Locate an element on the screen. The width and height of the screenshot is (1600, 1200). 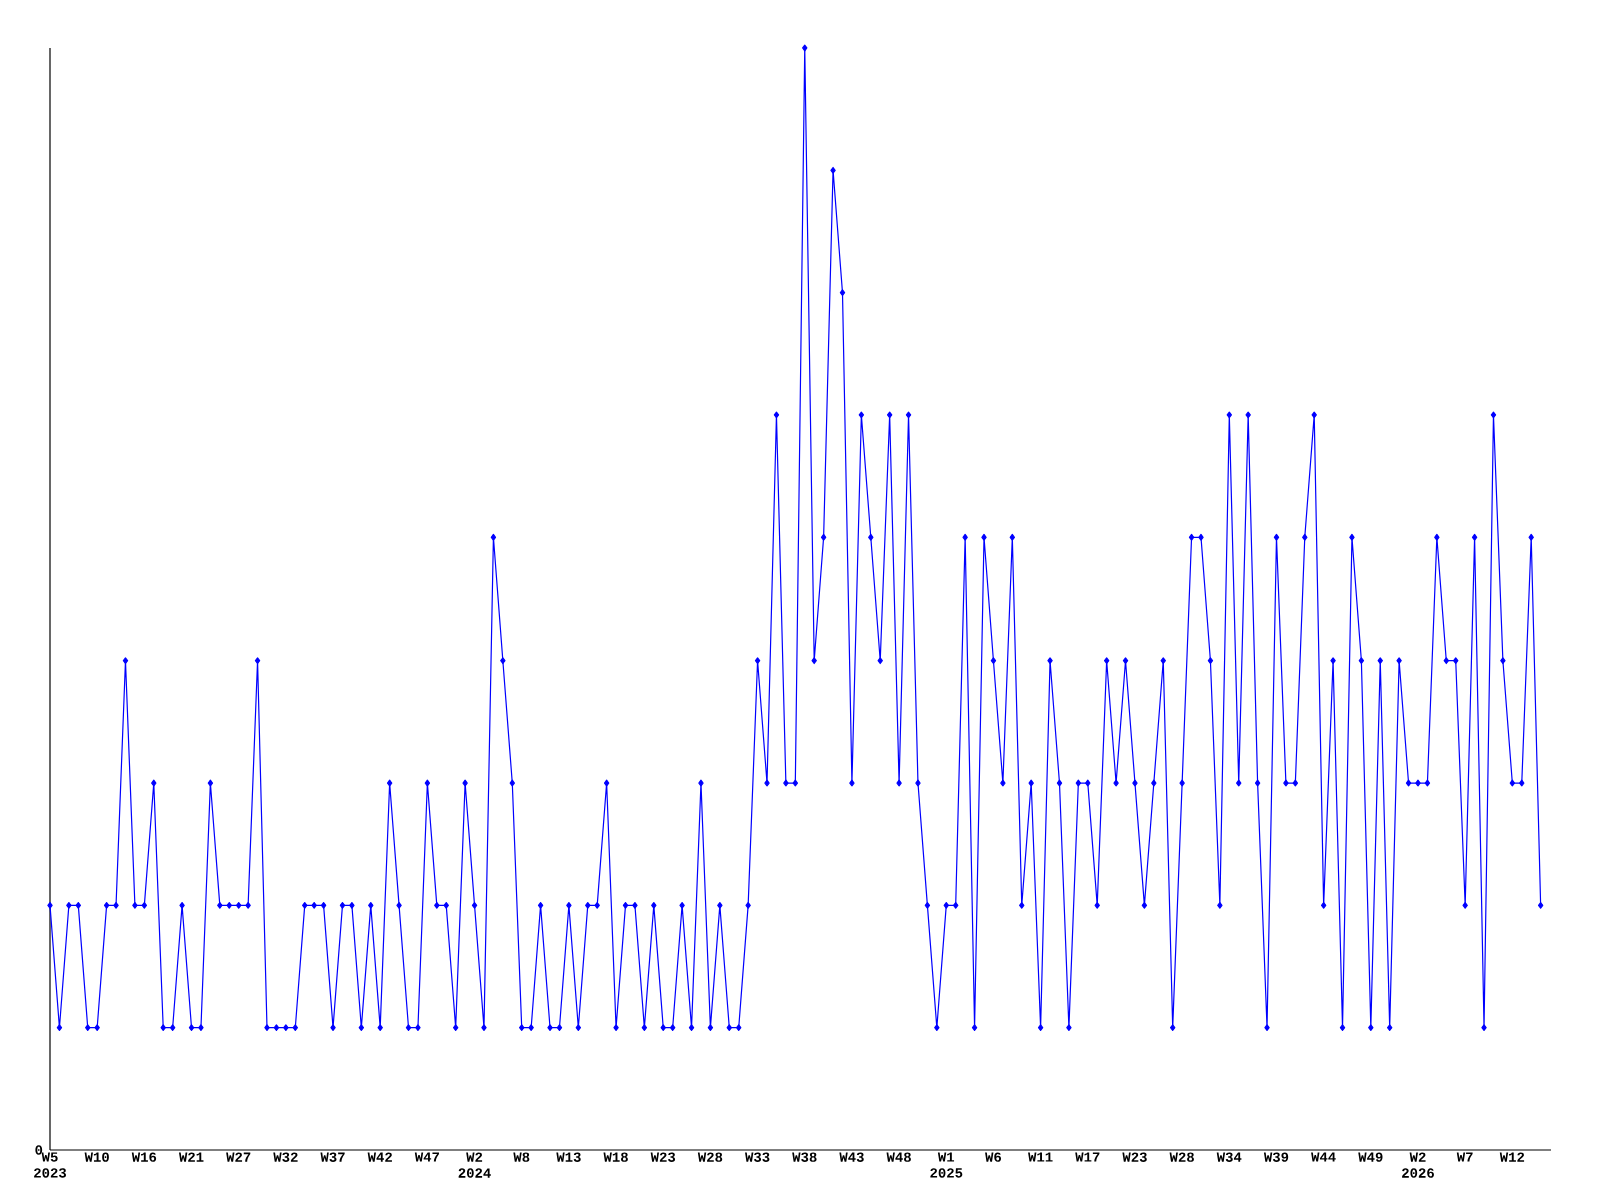
x-tick-label: W47 is located at coordinates (426, 1157).